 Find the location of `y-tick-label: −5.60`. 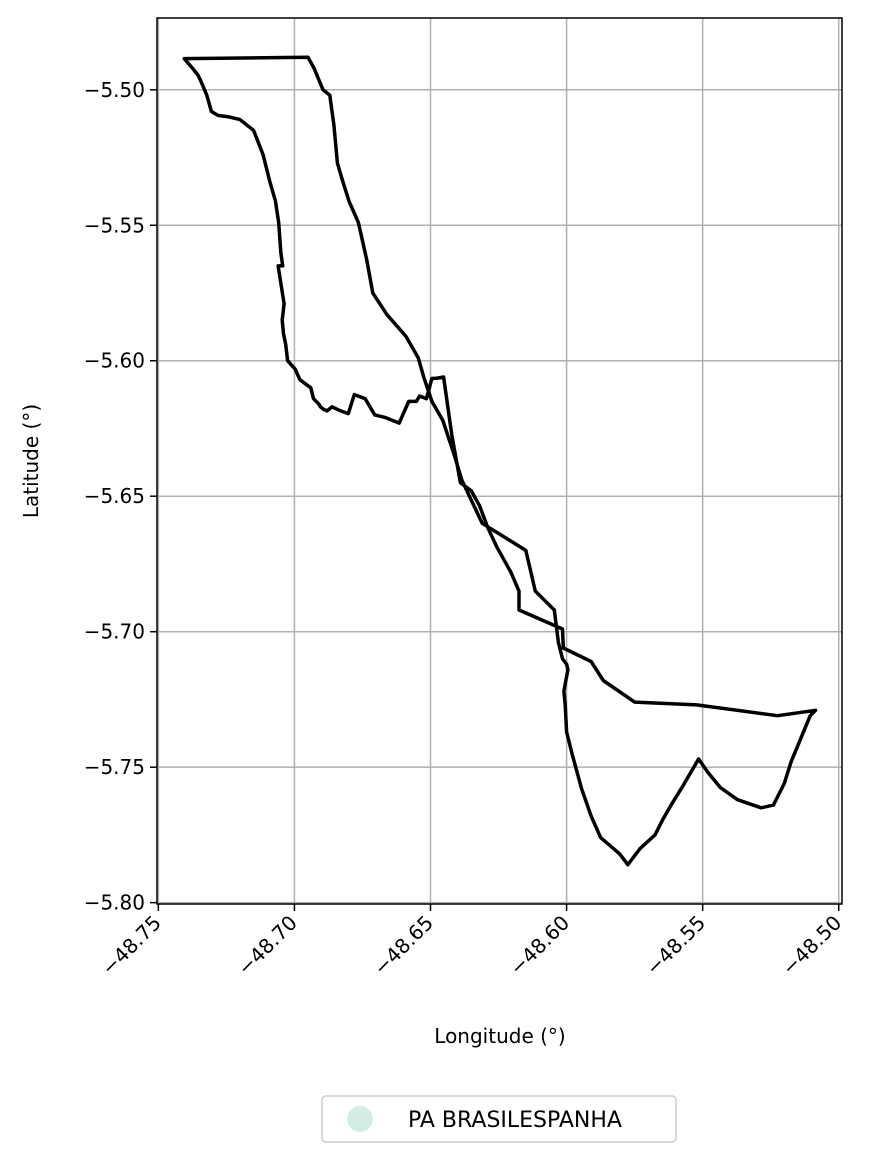

y-tick-label: −5.60 is located at coordinates (114, 361).